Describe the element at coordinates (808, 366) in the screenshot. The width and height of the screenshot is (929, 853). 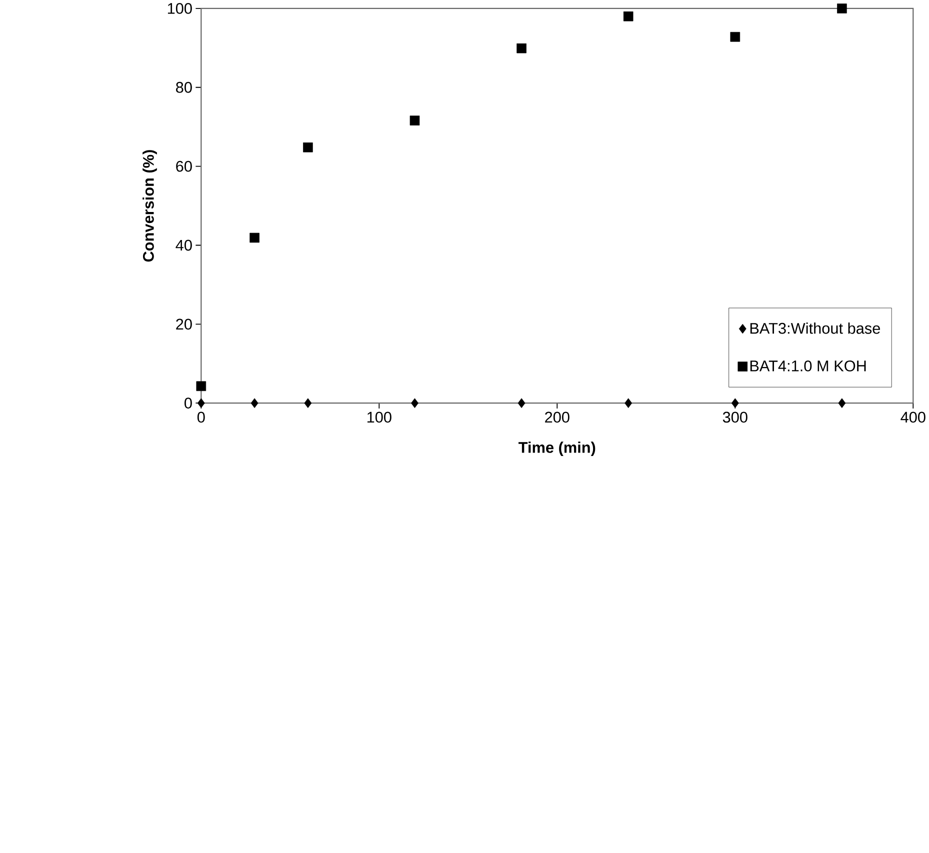
I see `legend-label: BAT4:1.0 M KOH` at that location.